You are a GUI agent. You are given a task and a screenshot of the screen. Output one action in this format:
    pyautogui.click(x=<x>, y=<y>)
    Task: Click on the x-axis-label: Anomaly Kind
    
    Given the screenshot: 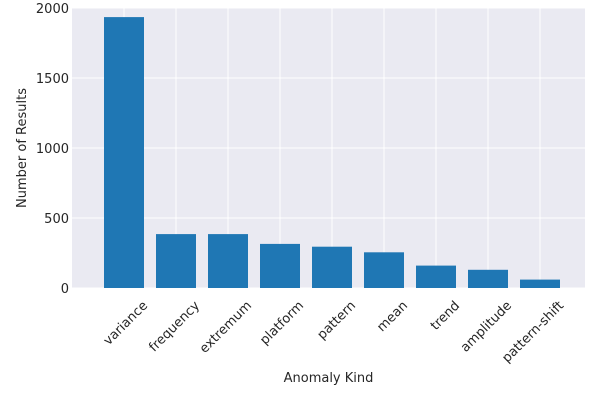 What is the action you would take?
    pyautogui.click(x=329, y=378)
    